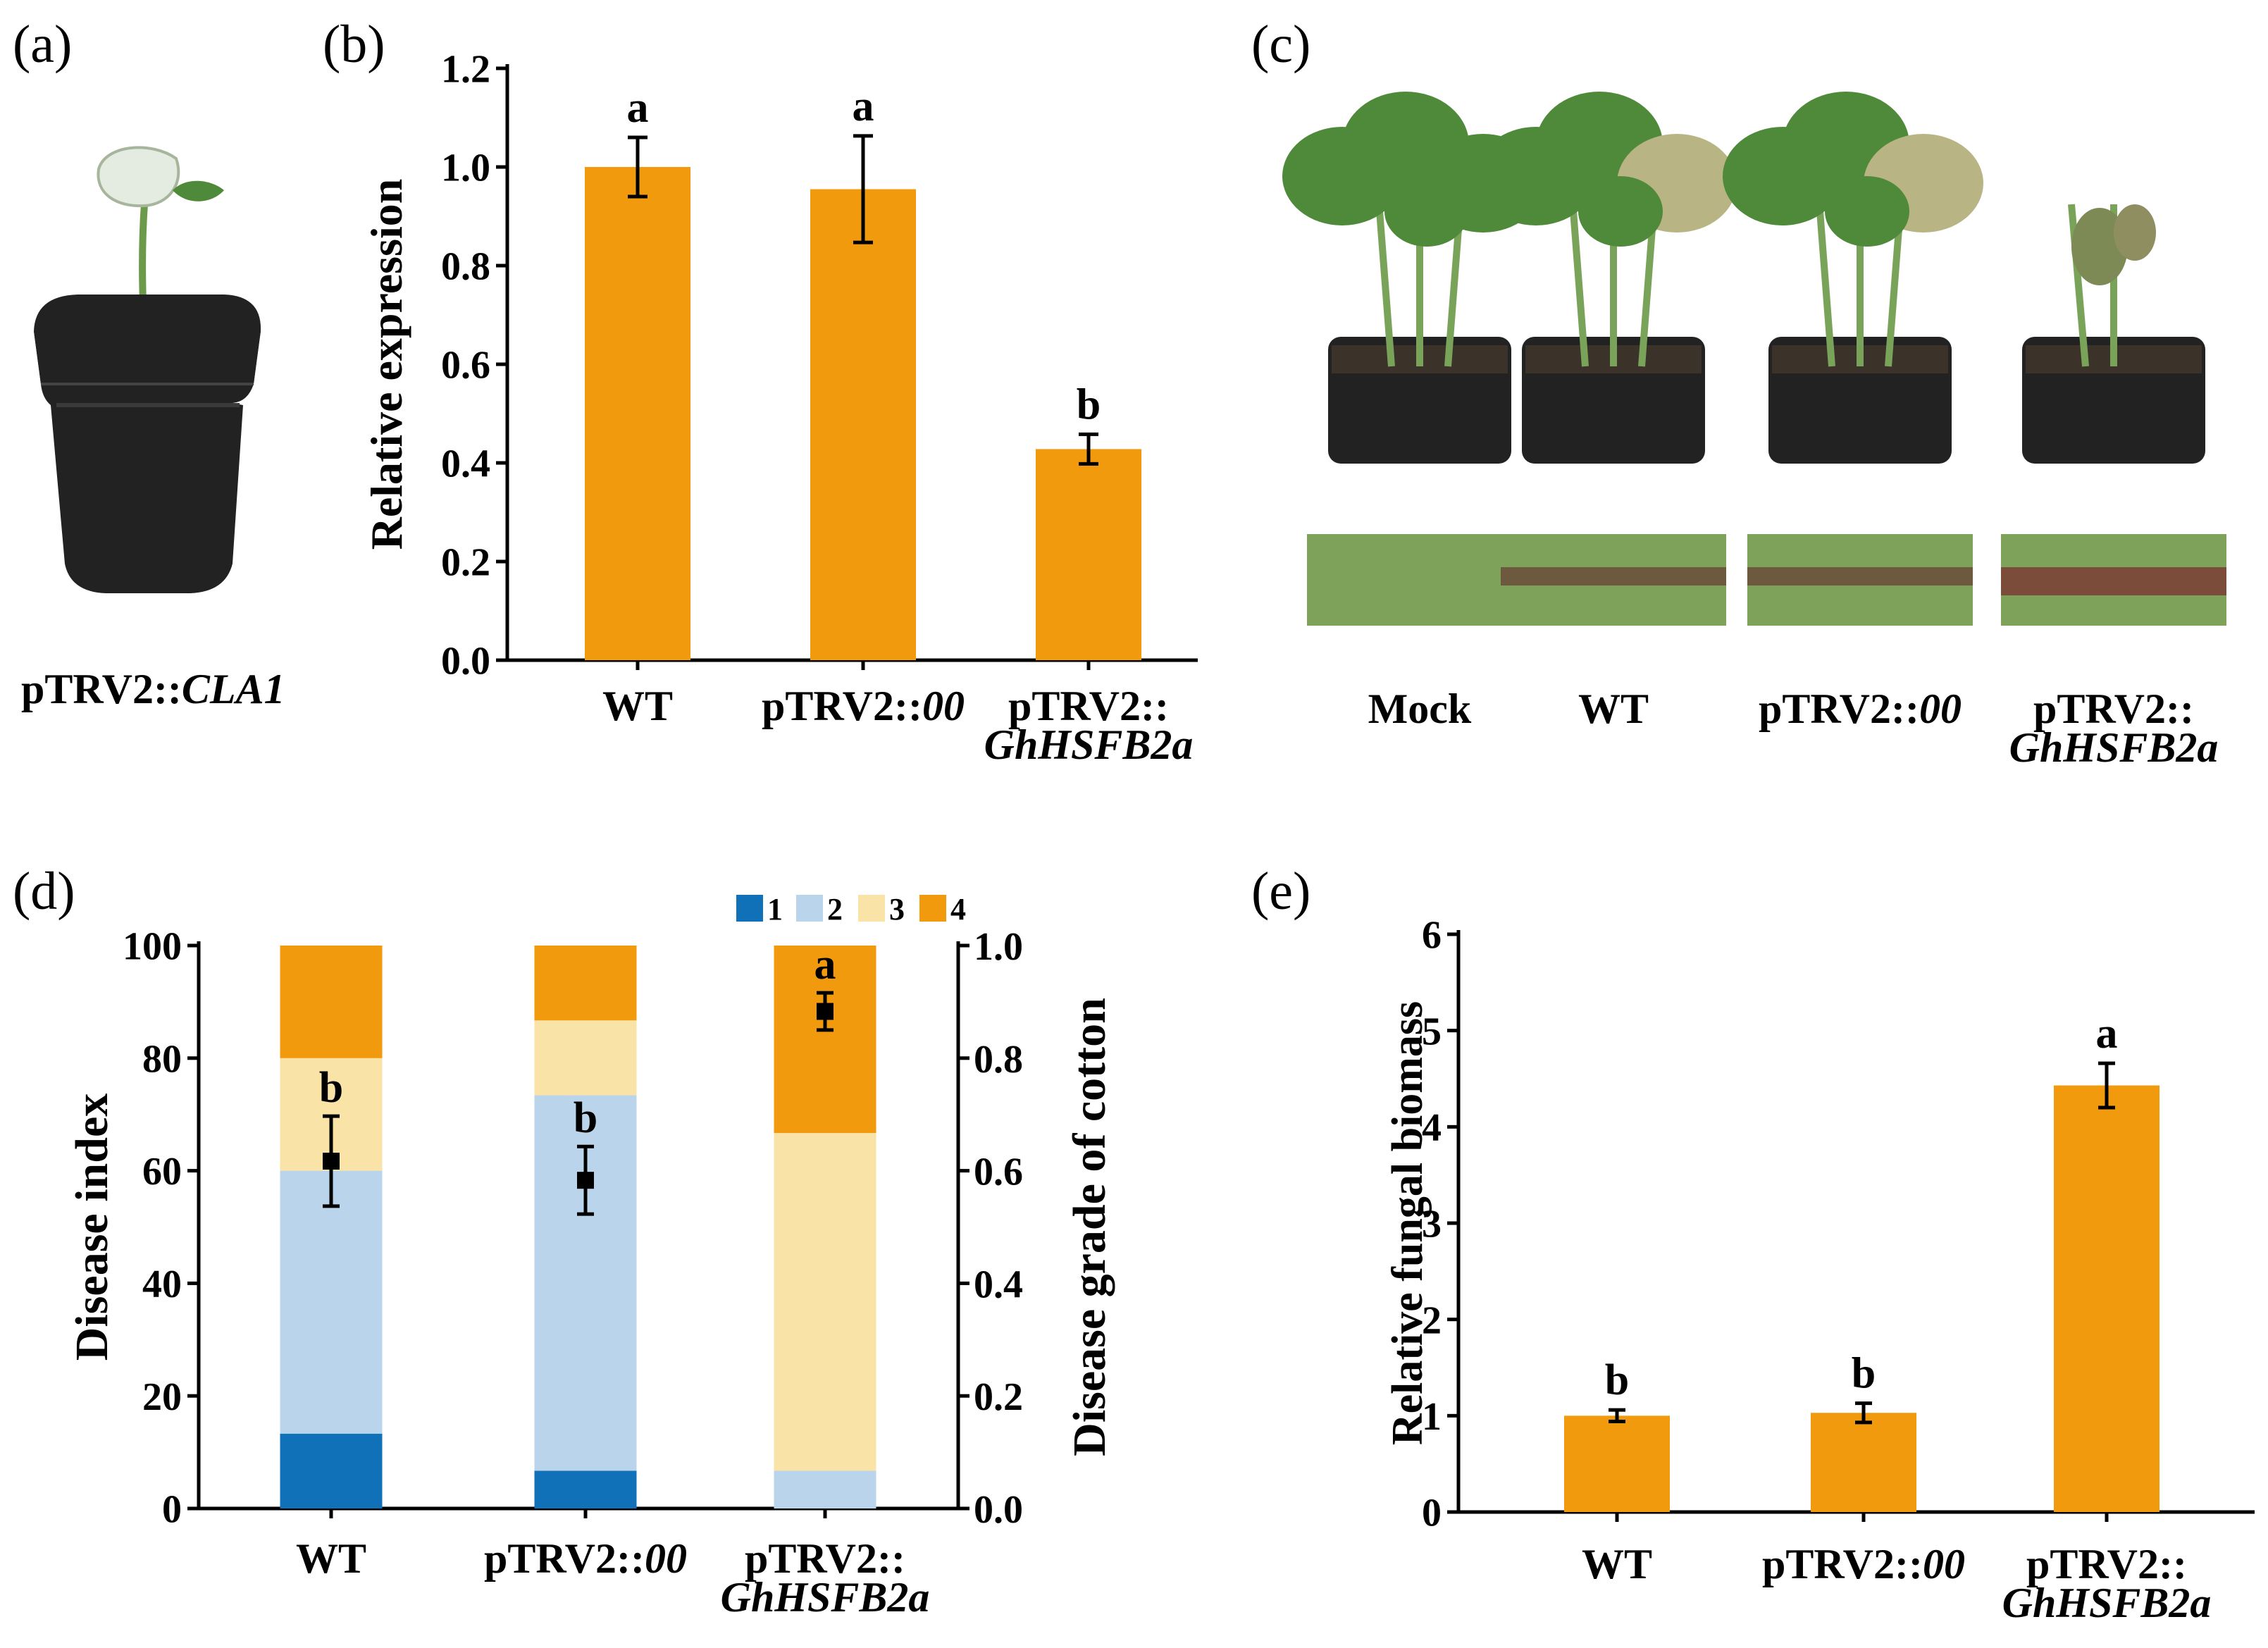  I want to click on c-category-label: Mock, so click(1420, 709).